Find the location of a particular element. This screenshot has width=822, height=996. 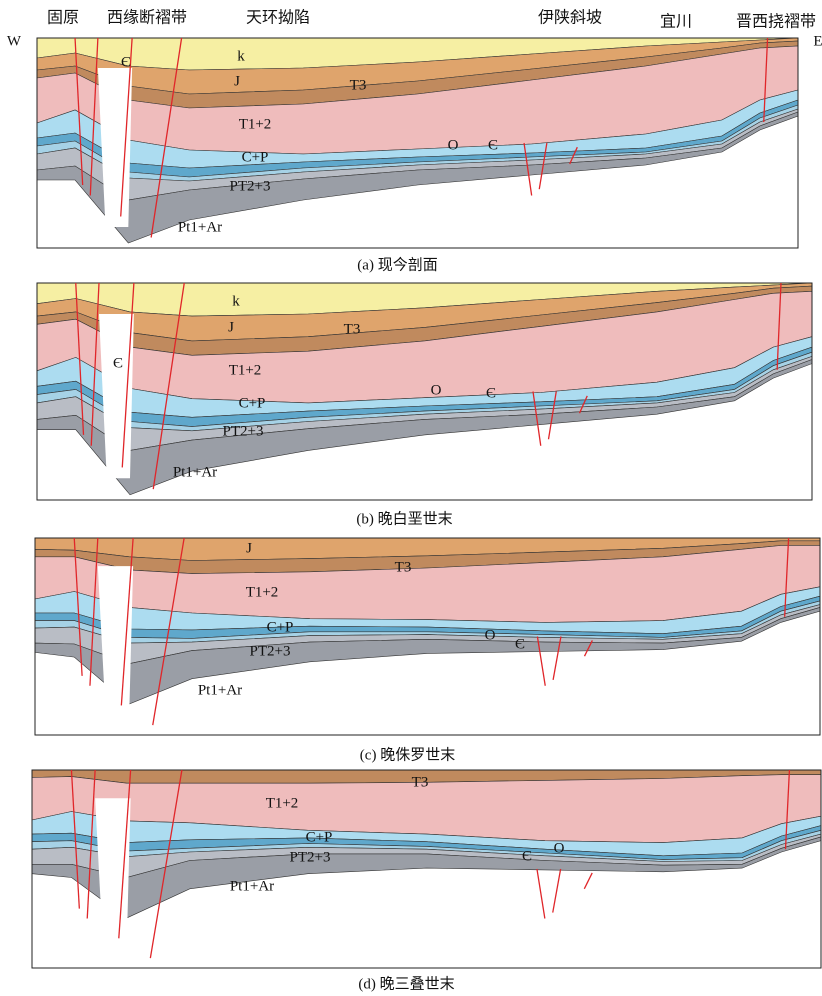

region-label: 伊陕斜坡 is located at coordinates (570, 17).